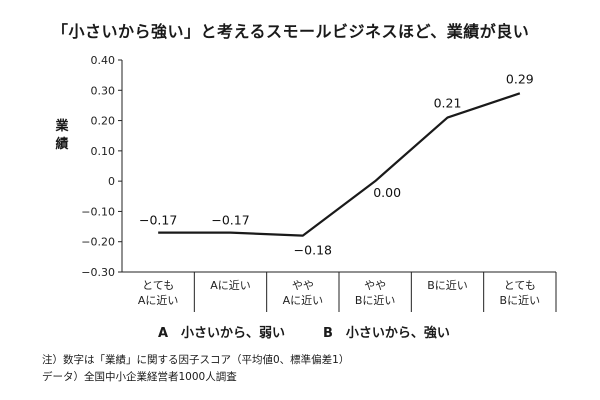 The width and height of the screenshot is (600, 400). Describe the element at coordinates (387, 192) in the screenshot. I see `data-label: 0.00` at that location.